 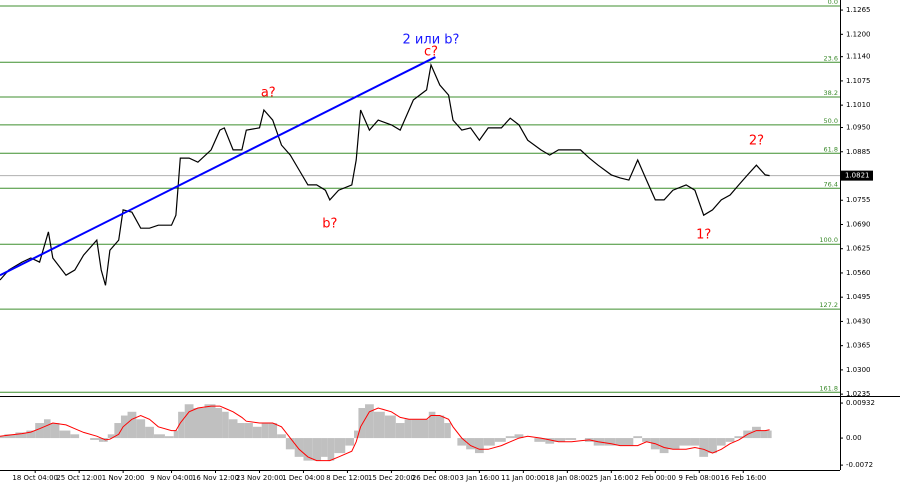 I want to click on y-tick-label: -0.0072, so click(x=859, y=465).